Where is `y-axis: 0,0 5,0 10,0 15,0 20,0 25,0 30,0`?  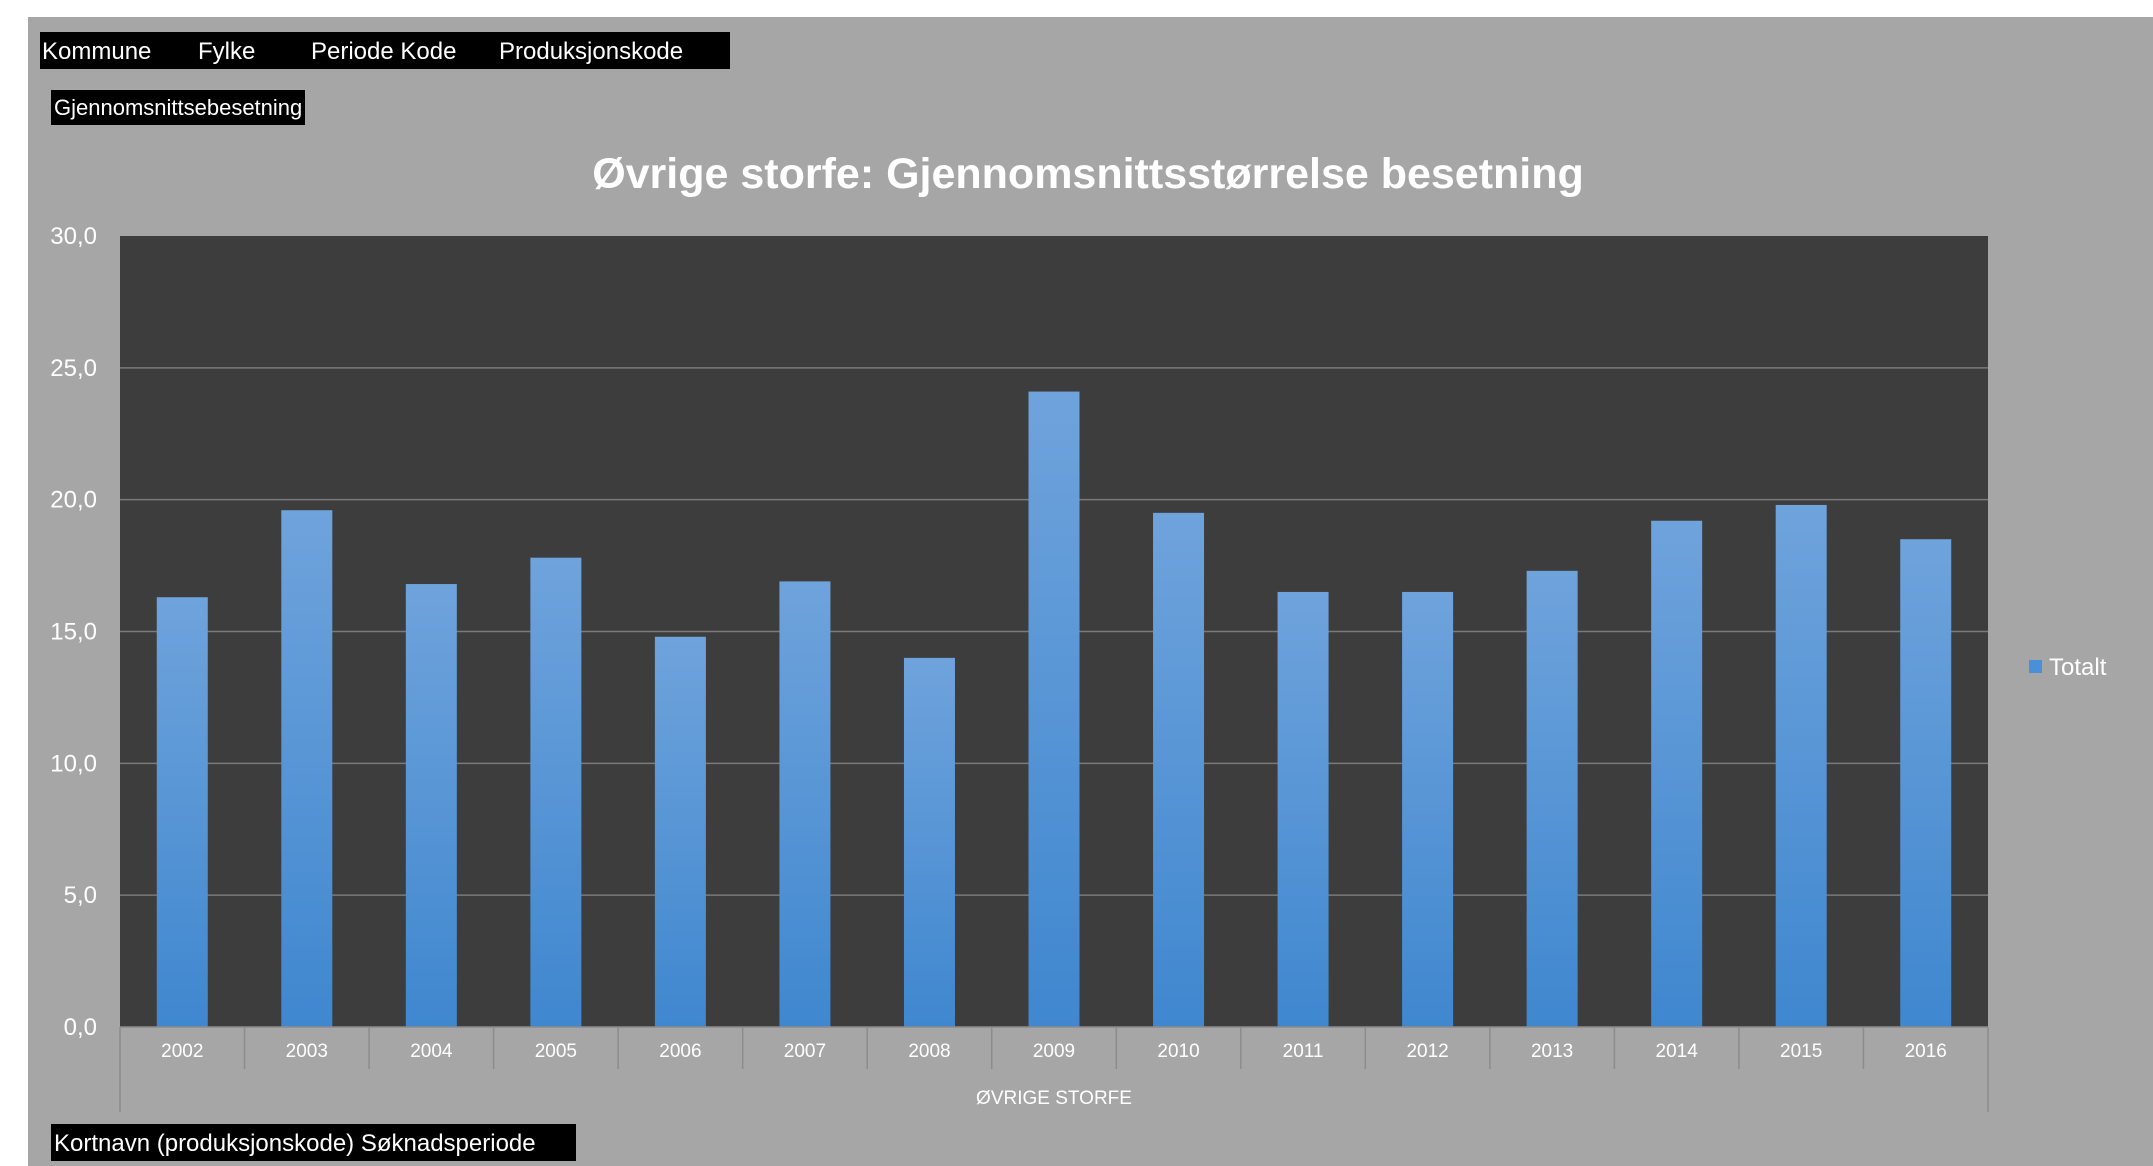
y-axis: 0,0 5,0 10,0 15,0 20,0 25,0 30,0 is located at coordinates (73, 632).